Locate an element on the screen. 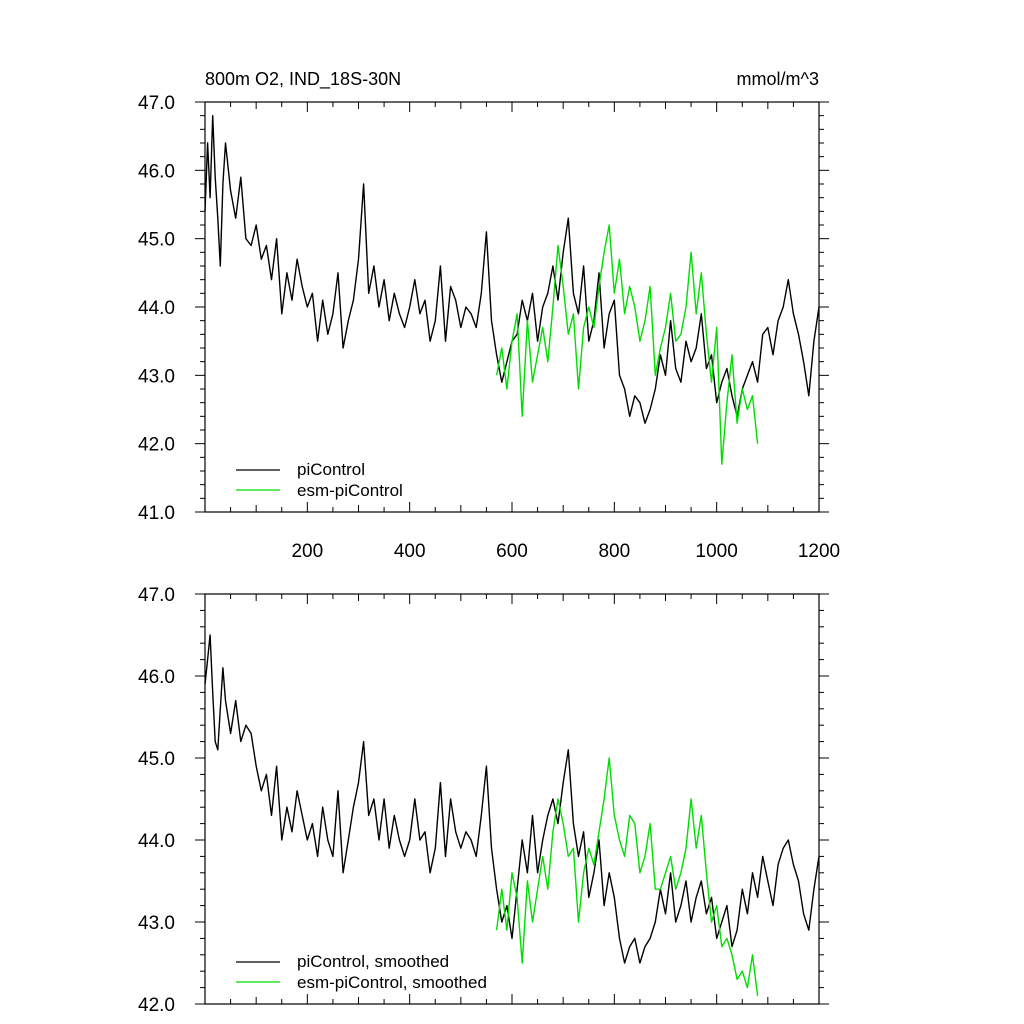 The height and width of the screenshot is (1024, 1024). x-tick-label: 600 is located at coordinates (512, 551).